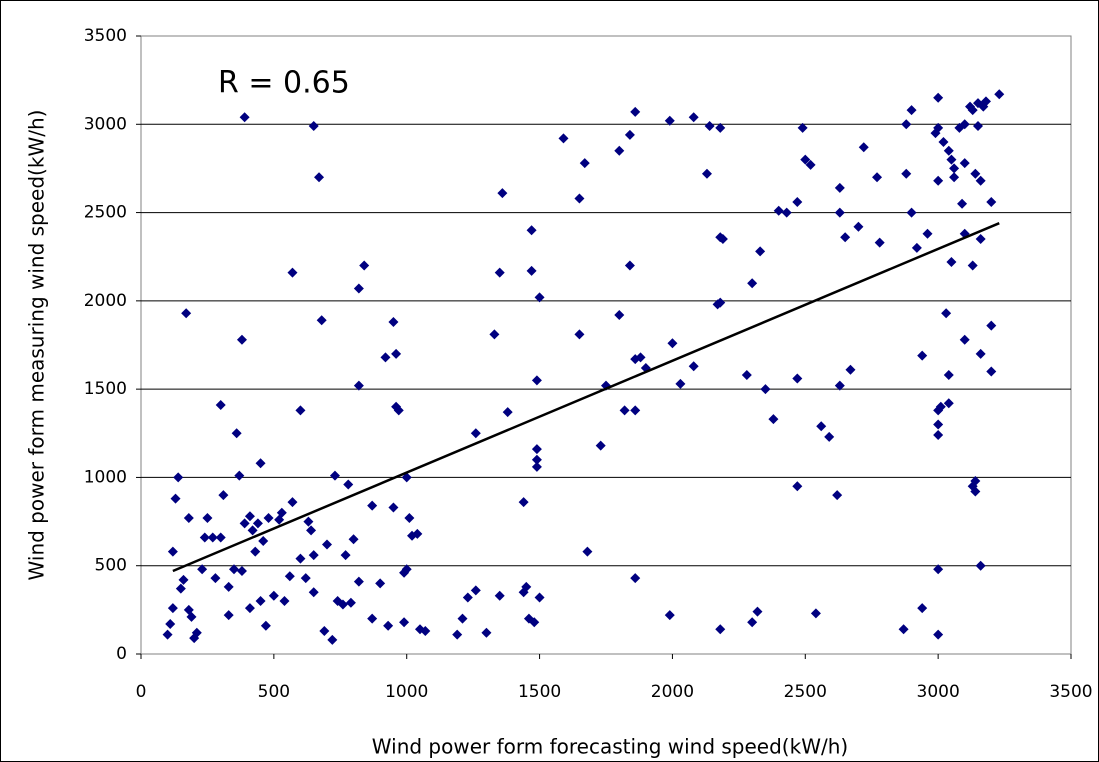 The height and width of the screenshot is (762, 1099). What do you see at coordinates (1070, 692) in the screenshot?
I see `x-tick-label: 3500` at bounding box center [1070, 692].